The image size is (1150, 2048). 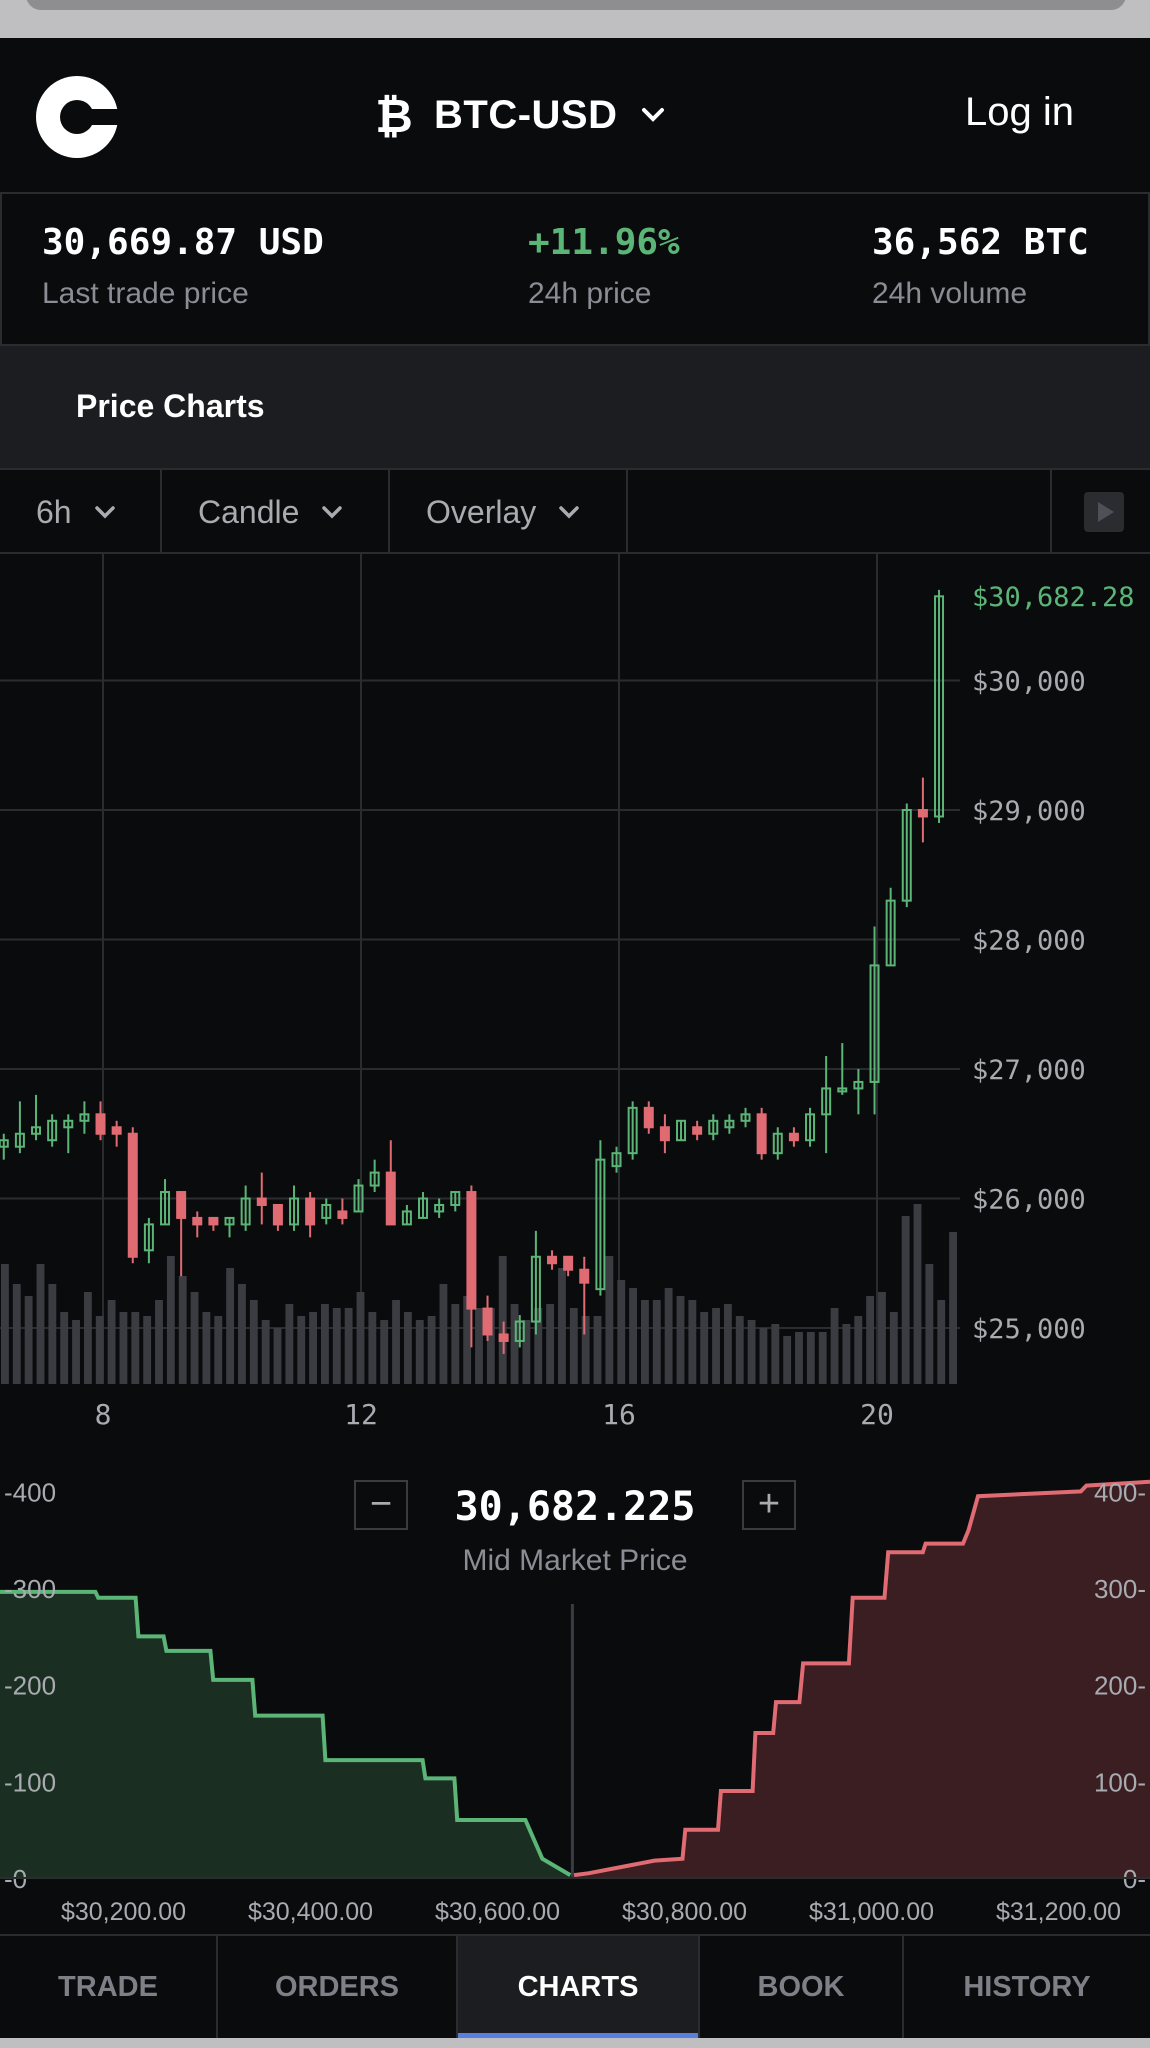 What do you see at coordinates (980, 266) in the screenshot?
I see `volume-stat: 36,562 BTC 24h volume` at bounding box center [980, 266].